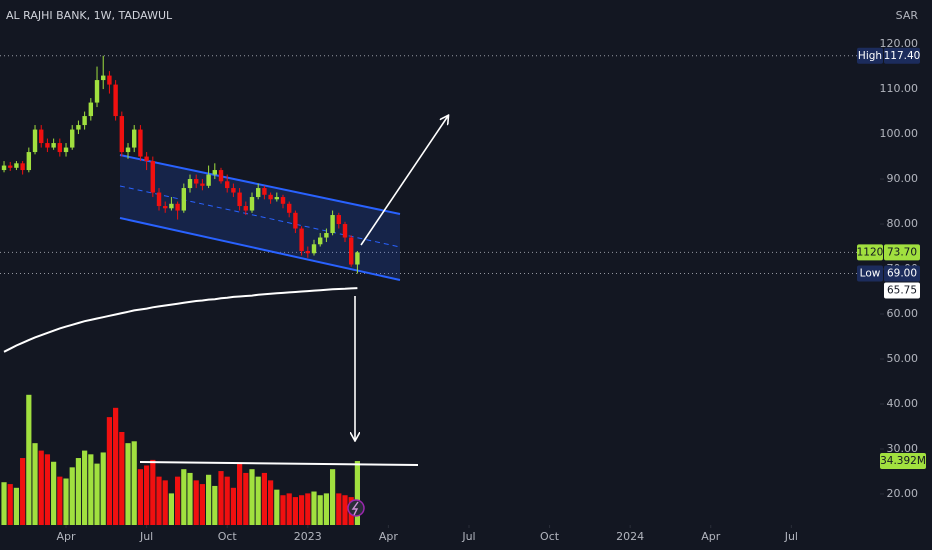 The height and width of the screenshot is (550, 932). I want to click on high-value-bg, so click(902, 55).